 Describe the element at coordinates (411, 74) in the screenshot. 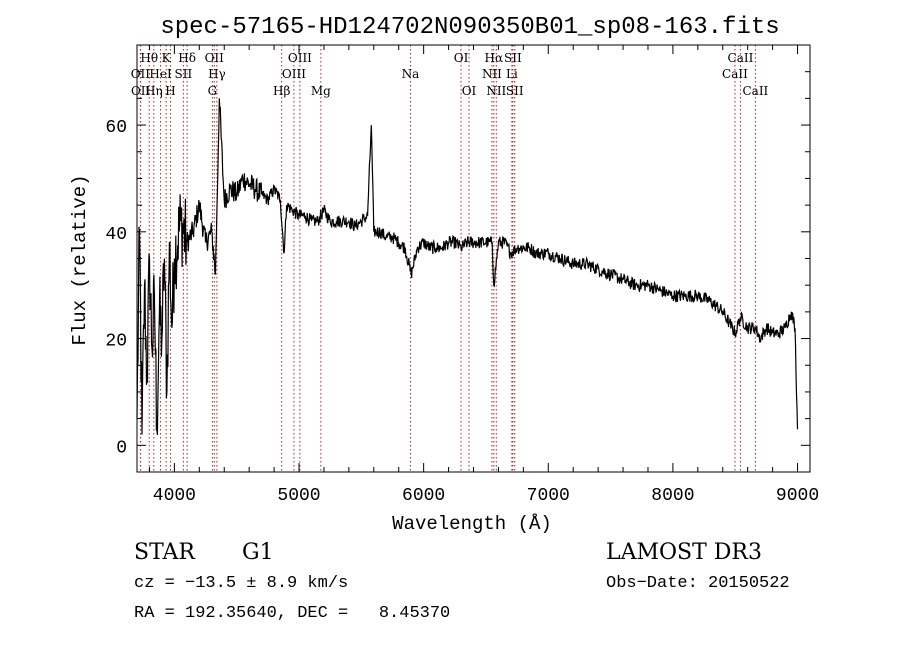

I see `line-label-16: Na` at that location.